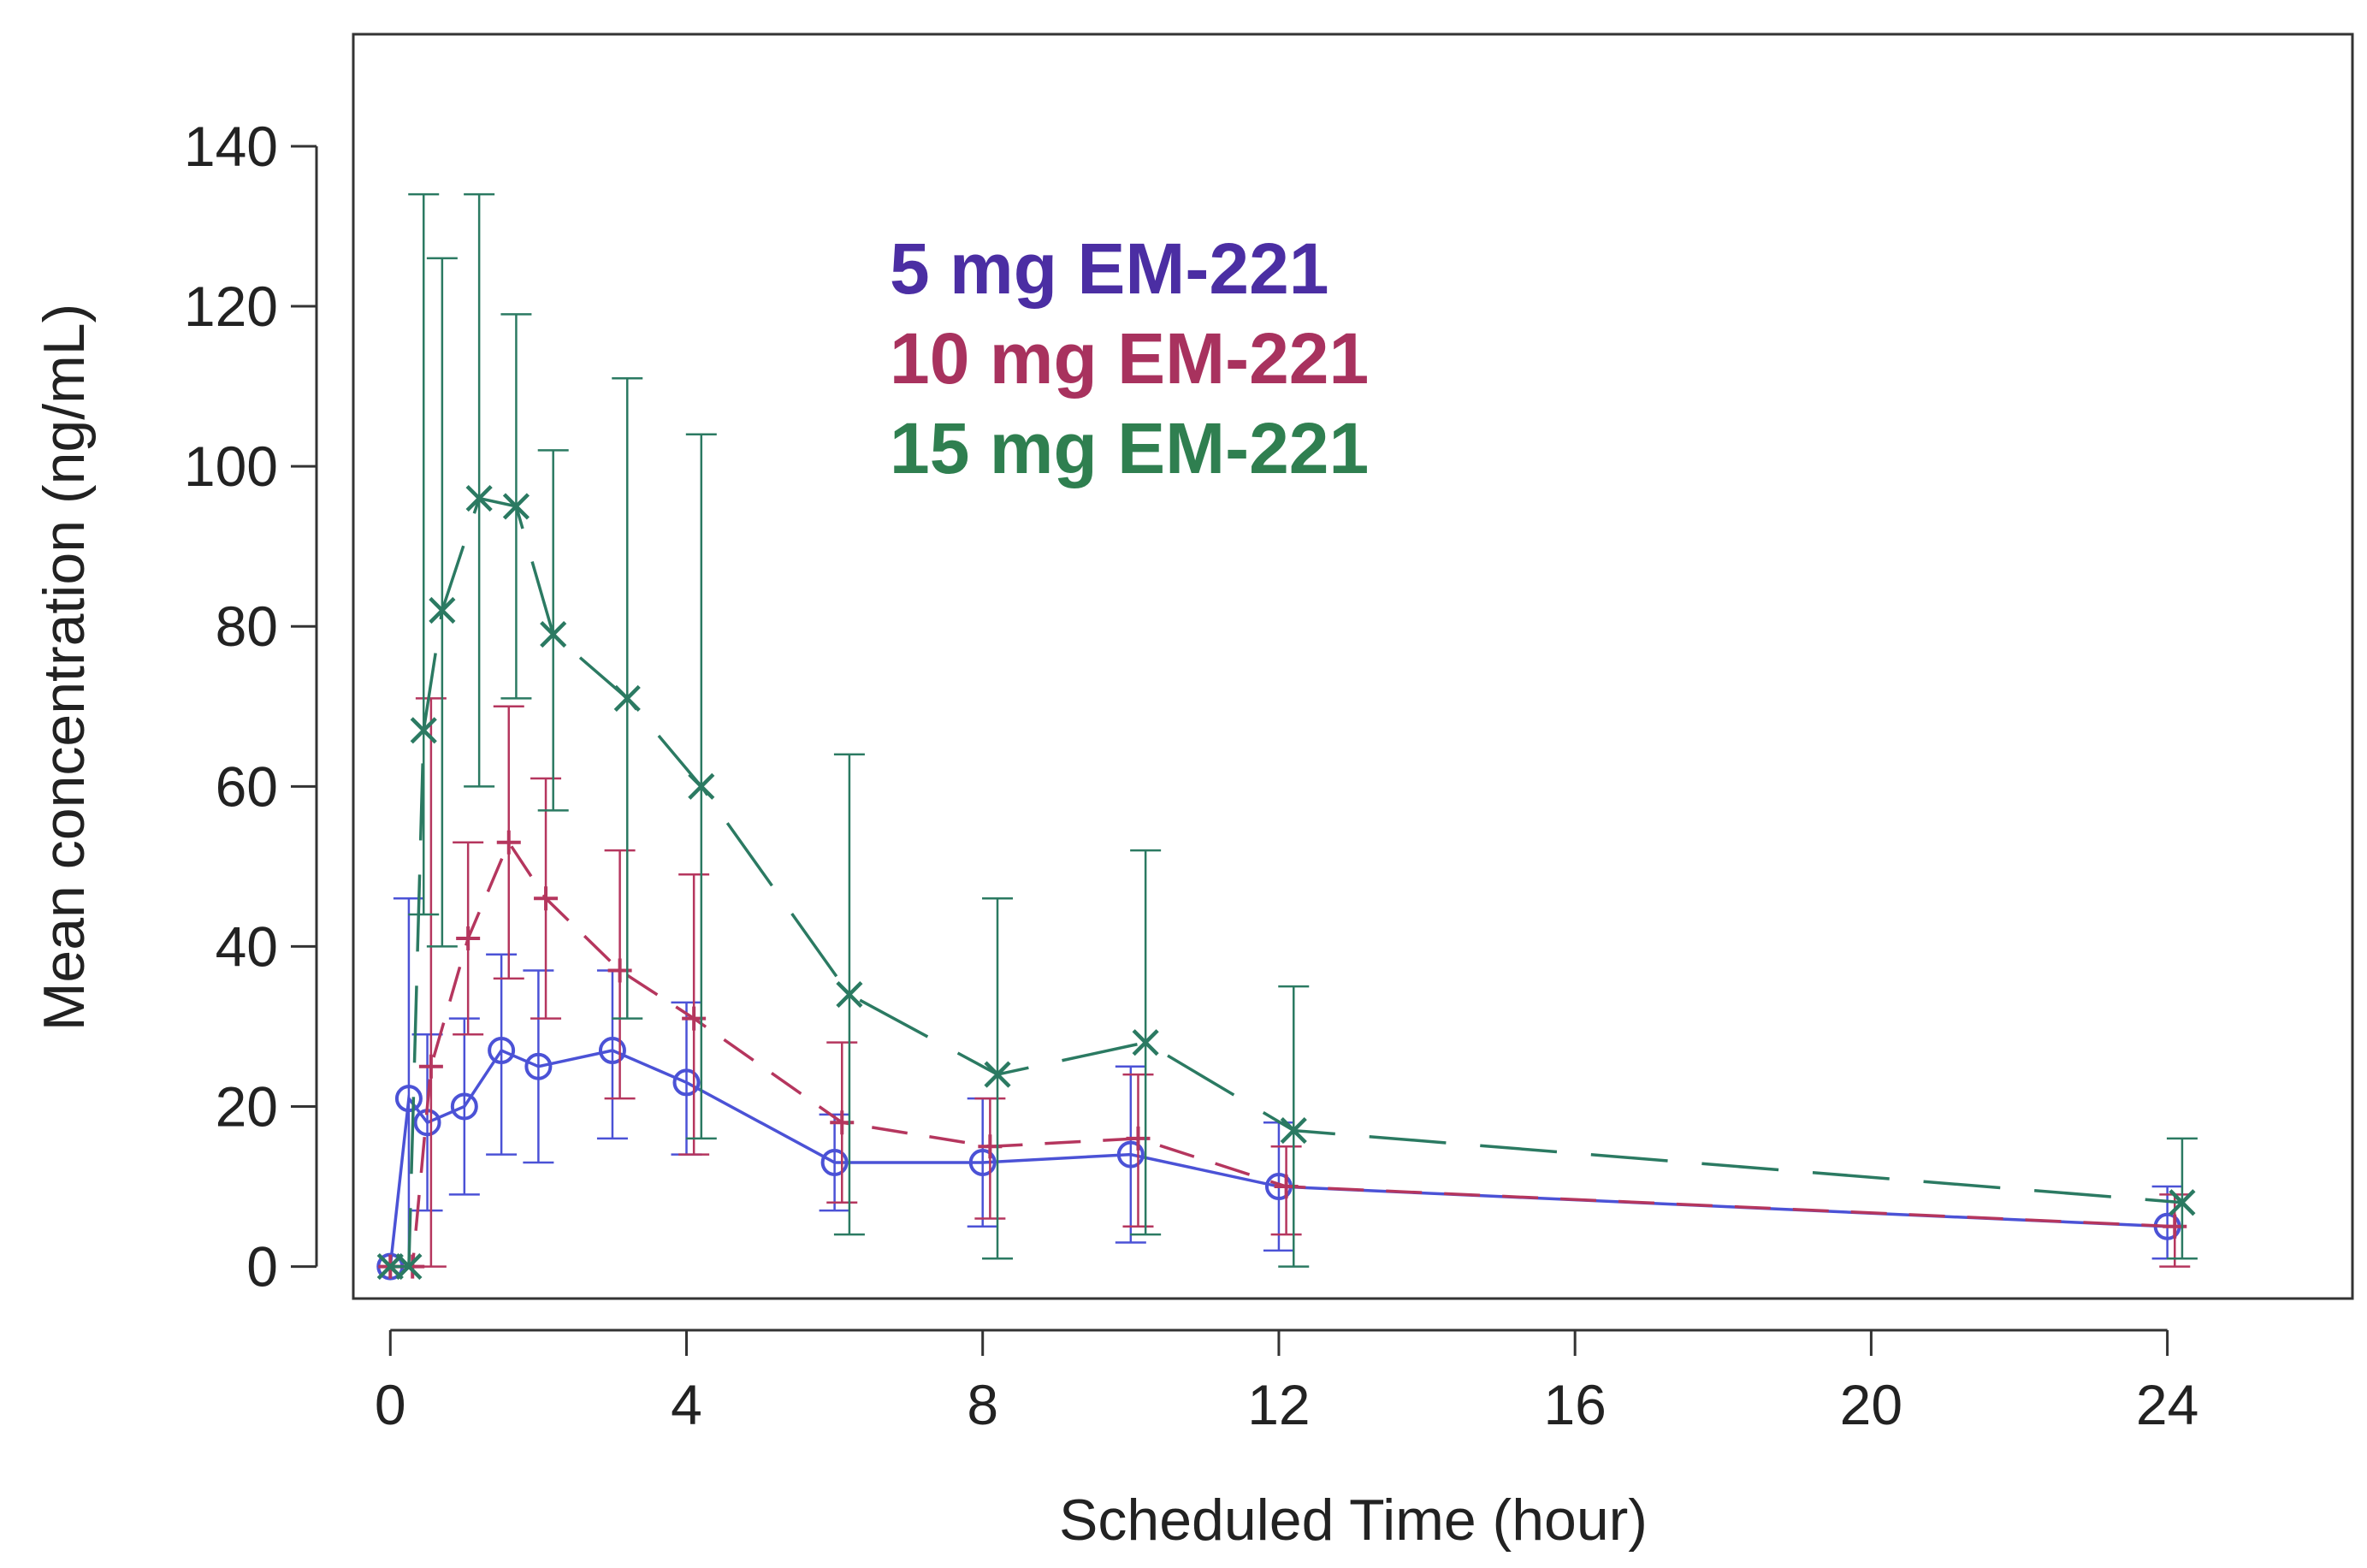 This screenshot has width=2367, height=1568. Describe the element at coordinates (251, 707) in the screenshot. I see `y-axis: 0 20 40 60 80 100 120 140` at that location.